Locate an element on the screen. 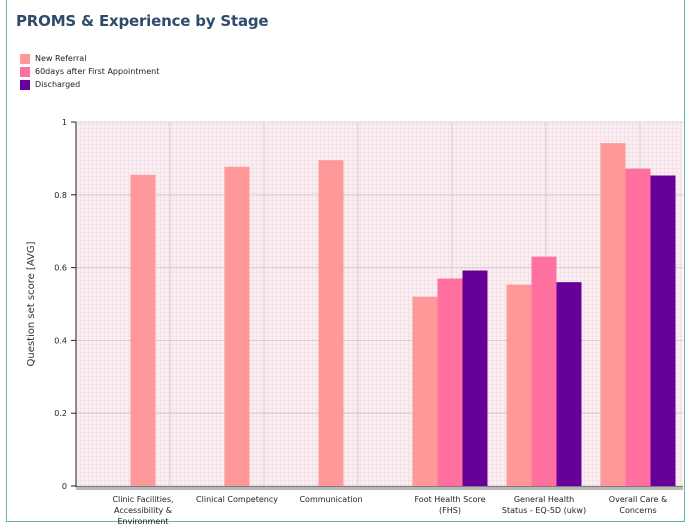 The height and width of the screenshot is (524, 689). x-axis-shadow is located at coordinates (379, 488).